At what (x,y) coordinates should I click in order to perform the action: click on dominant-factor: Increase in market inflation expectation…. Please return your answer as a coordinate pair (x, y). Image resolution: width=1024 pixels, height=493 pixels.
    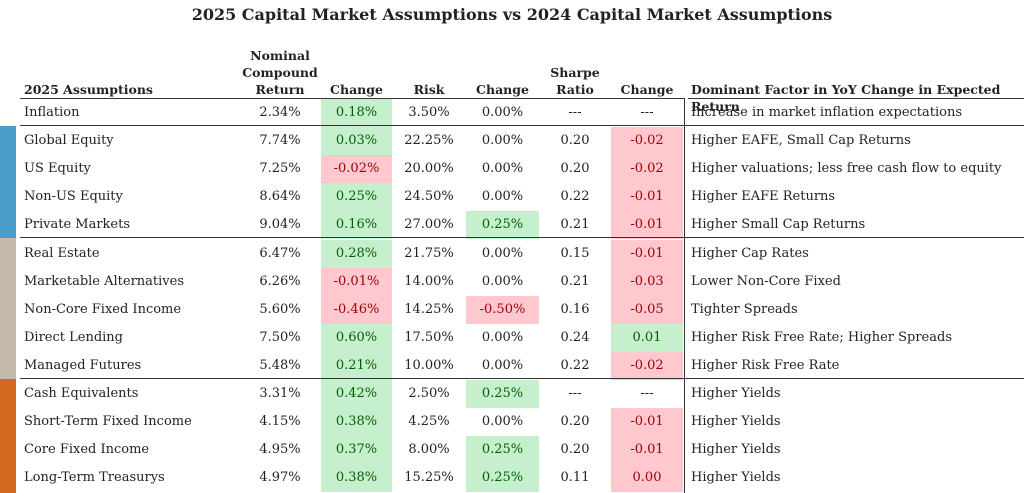
    Looking at the image, I should click on (827, 112).